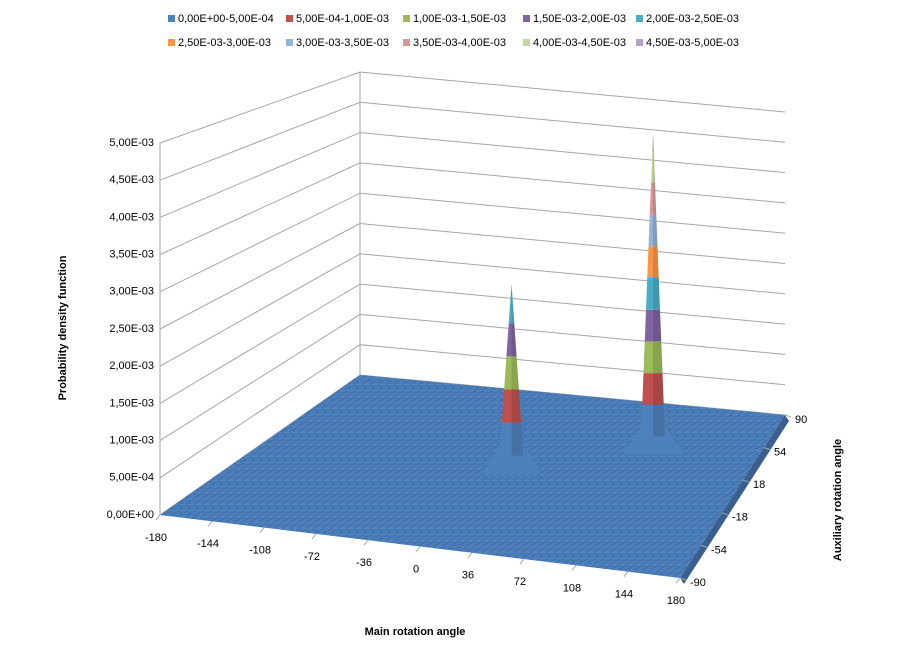 The width and height of the screenshot is (909, 666). Describe the element at coordinates (415, 632) in the screenshot. I see `x-axis-title: Main rotation angle` at that location.